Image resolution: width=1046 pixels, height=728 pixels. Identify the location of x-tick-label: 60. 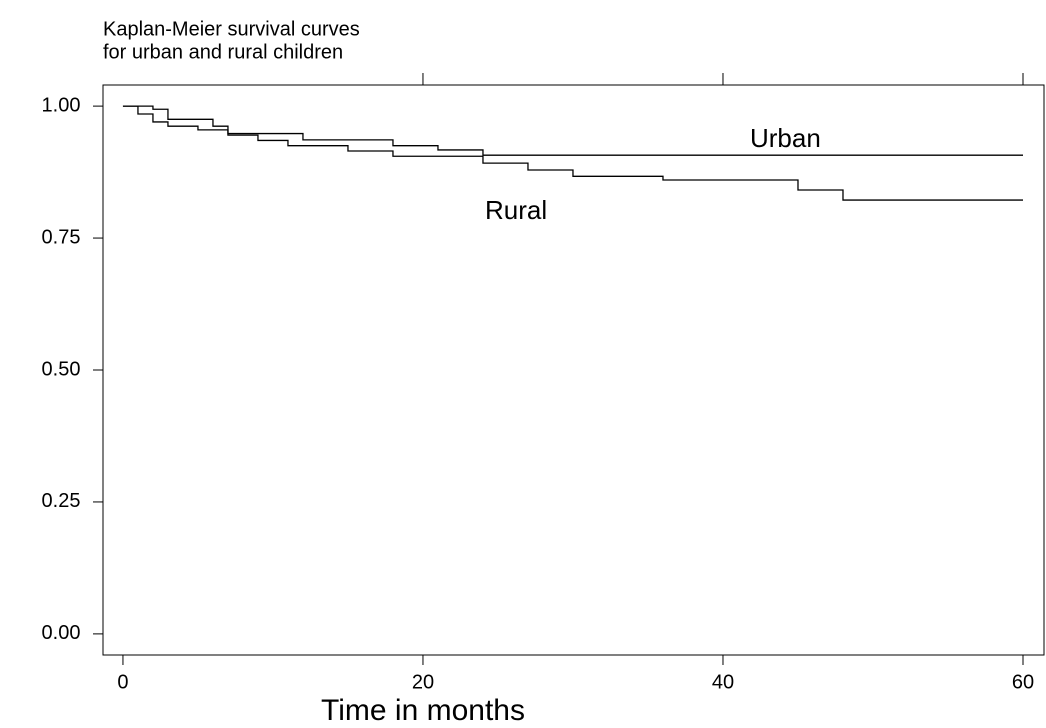
(1023, 682).